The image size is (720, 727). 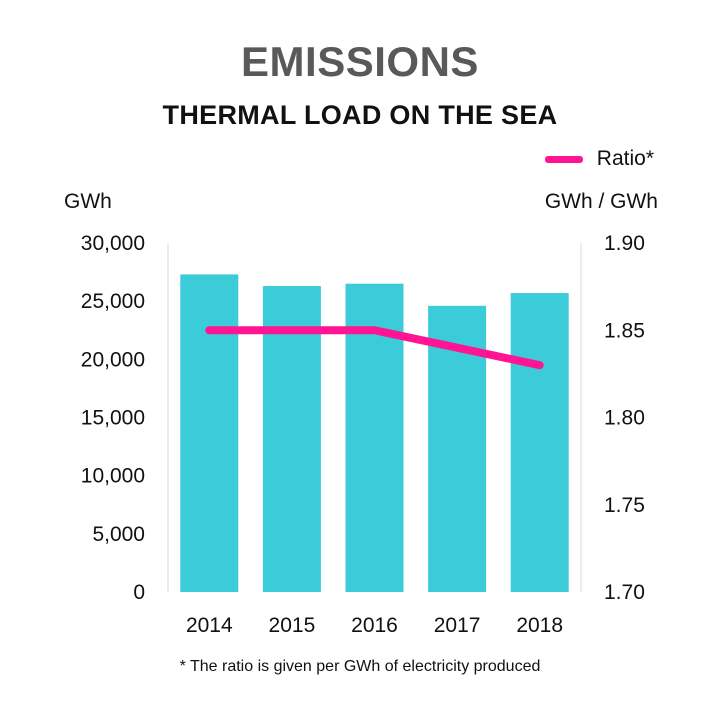 What do you see at coordinates (374, 348) in the screenshot?
I see `ratio-series-line` at bounding box center [374, 348].